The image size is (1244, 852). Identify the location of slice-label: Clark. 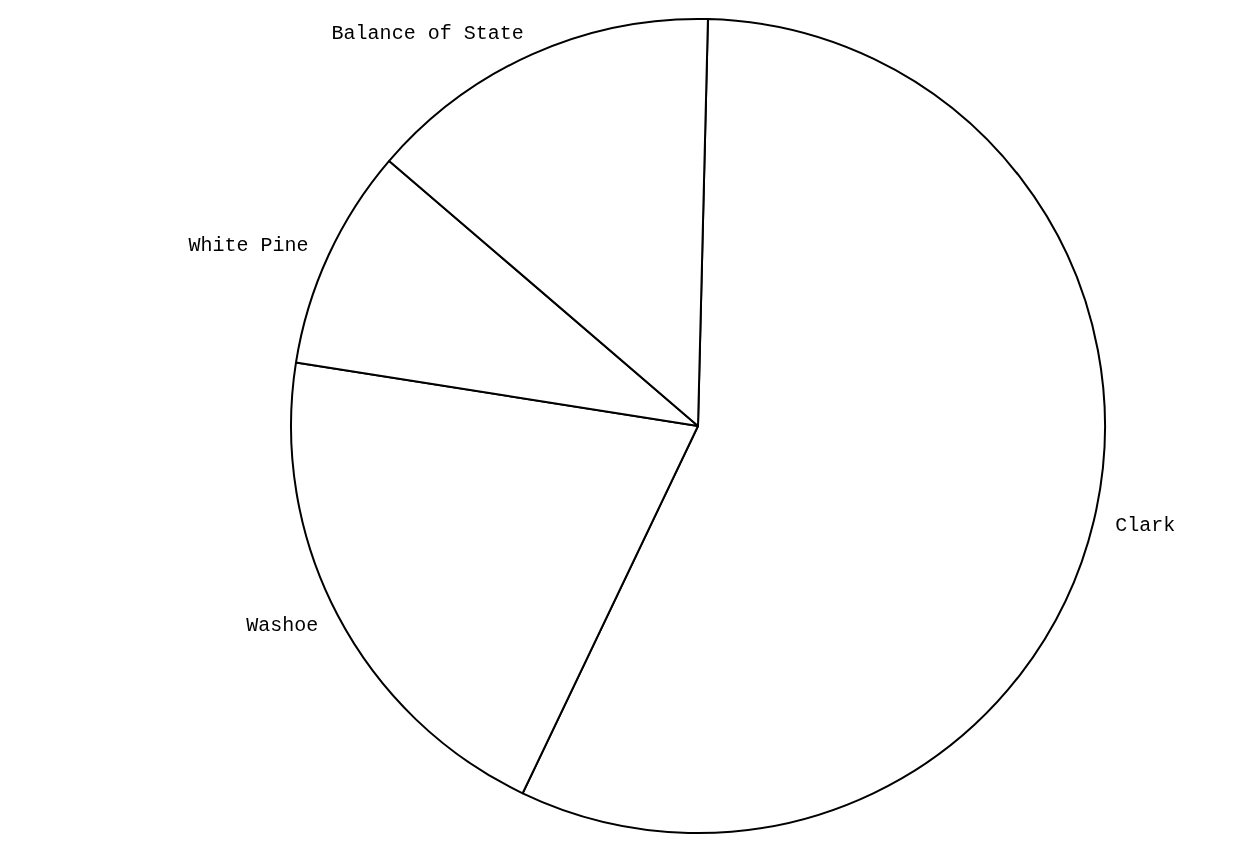
(1145, 526).